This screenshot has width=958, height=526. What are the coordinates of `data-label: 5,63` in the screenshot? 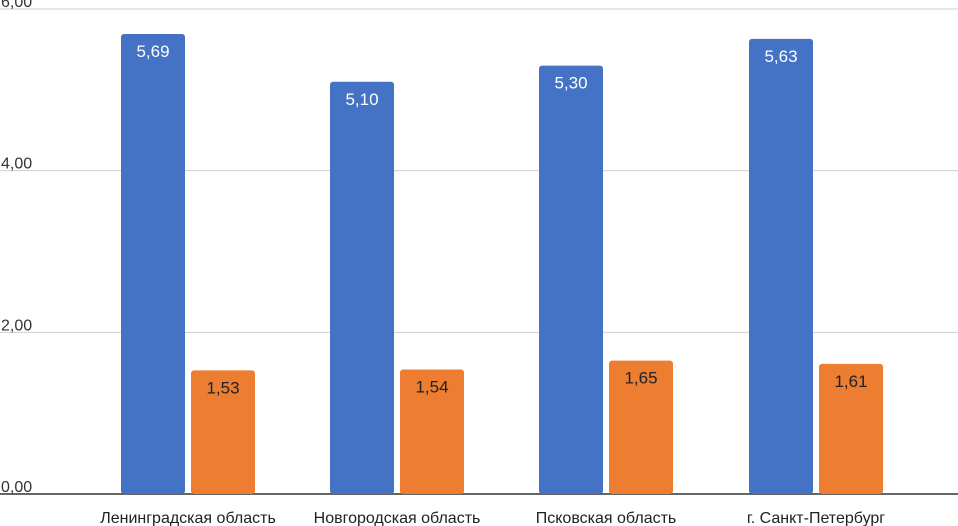 It's located at (780, 56).